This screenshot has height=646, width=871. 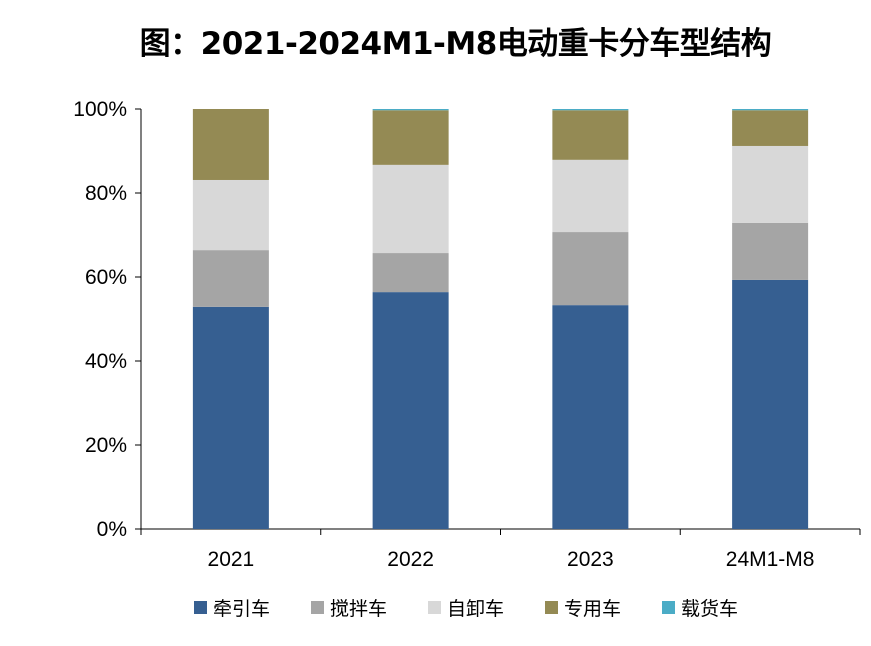 I want to click on legend-label: 载货车, so click(x=709, y=609).